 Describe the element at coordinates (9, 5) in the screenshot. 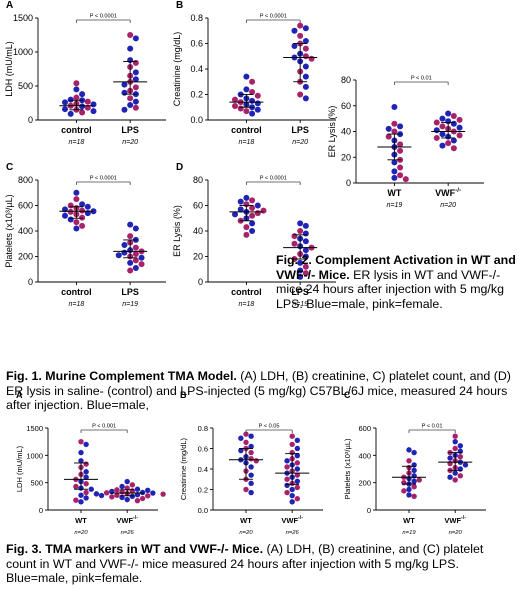

I see `panel-letter: A` at that location.